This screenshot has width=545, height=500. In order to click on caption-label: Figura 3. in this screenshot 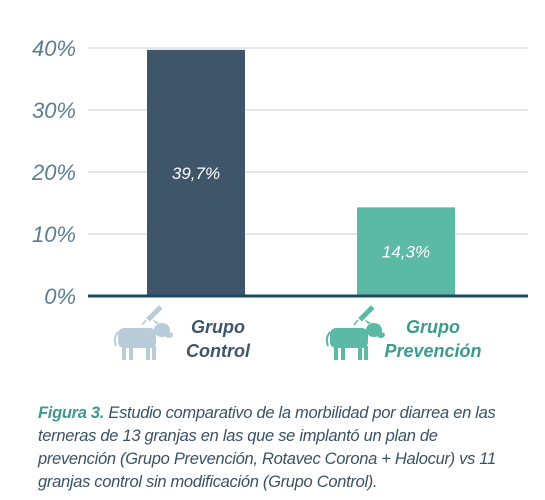, I will do `click(71, 413)`.